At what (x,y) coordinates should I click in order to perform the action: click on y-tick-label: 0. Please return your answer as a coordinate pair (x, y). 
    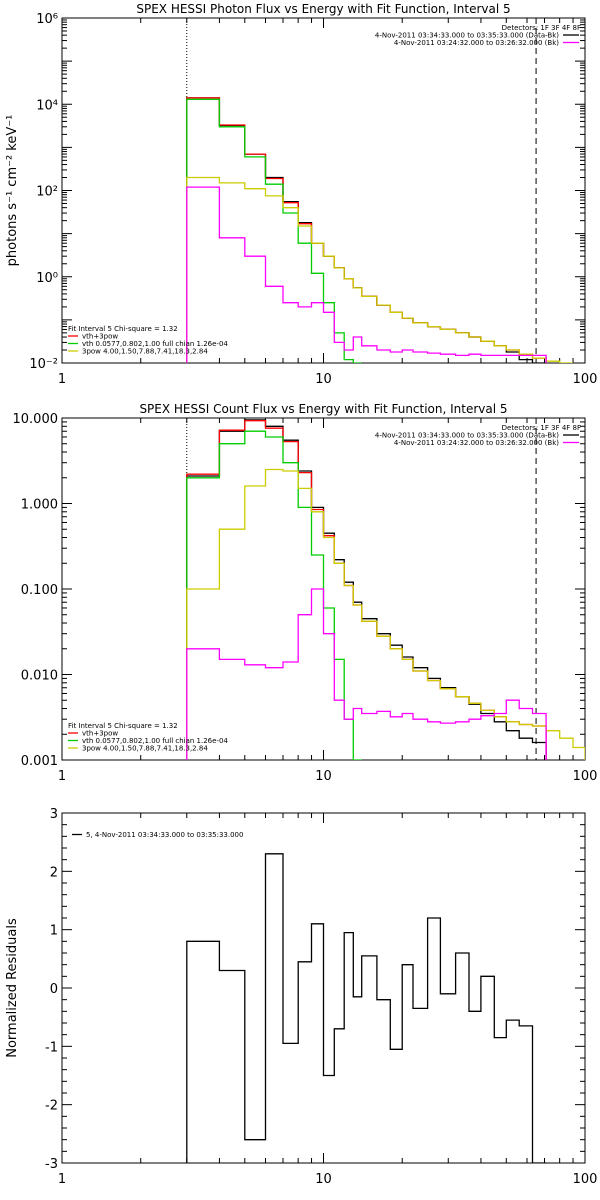
    Looking at the image, I should click on (54, 989).